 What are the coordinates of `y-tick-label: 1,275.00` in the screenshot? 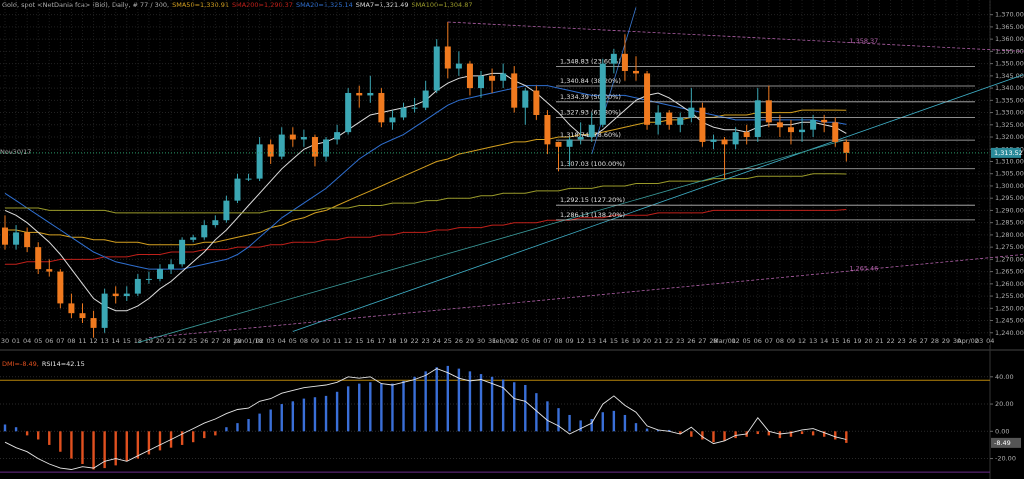 It's located at (1009, 247).